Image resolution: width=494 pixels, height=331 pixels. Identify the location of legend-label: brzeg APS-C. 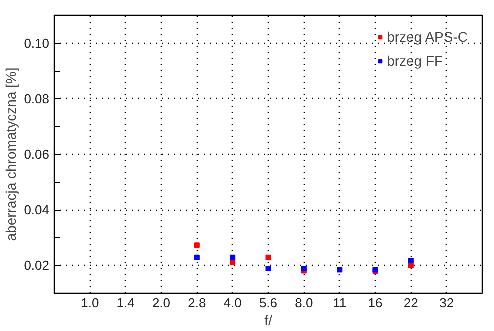
(427, 37).